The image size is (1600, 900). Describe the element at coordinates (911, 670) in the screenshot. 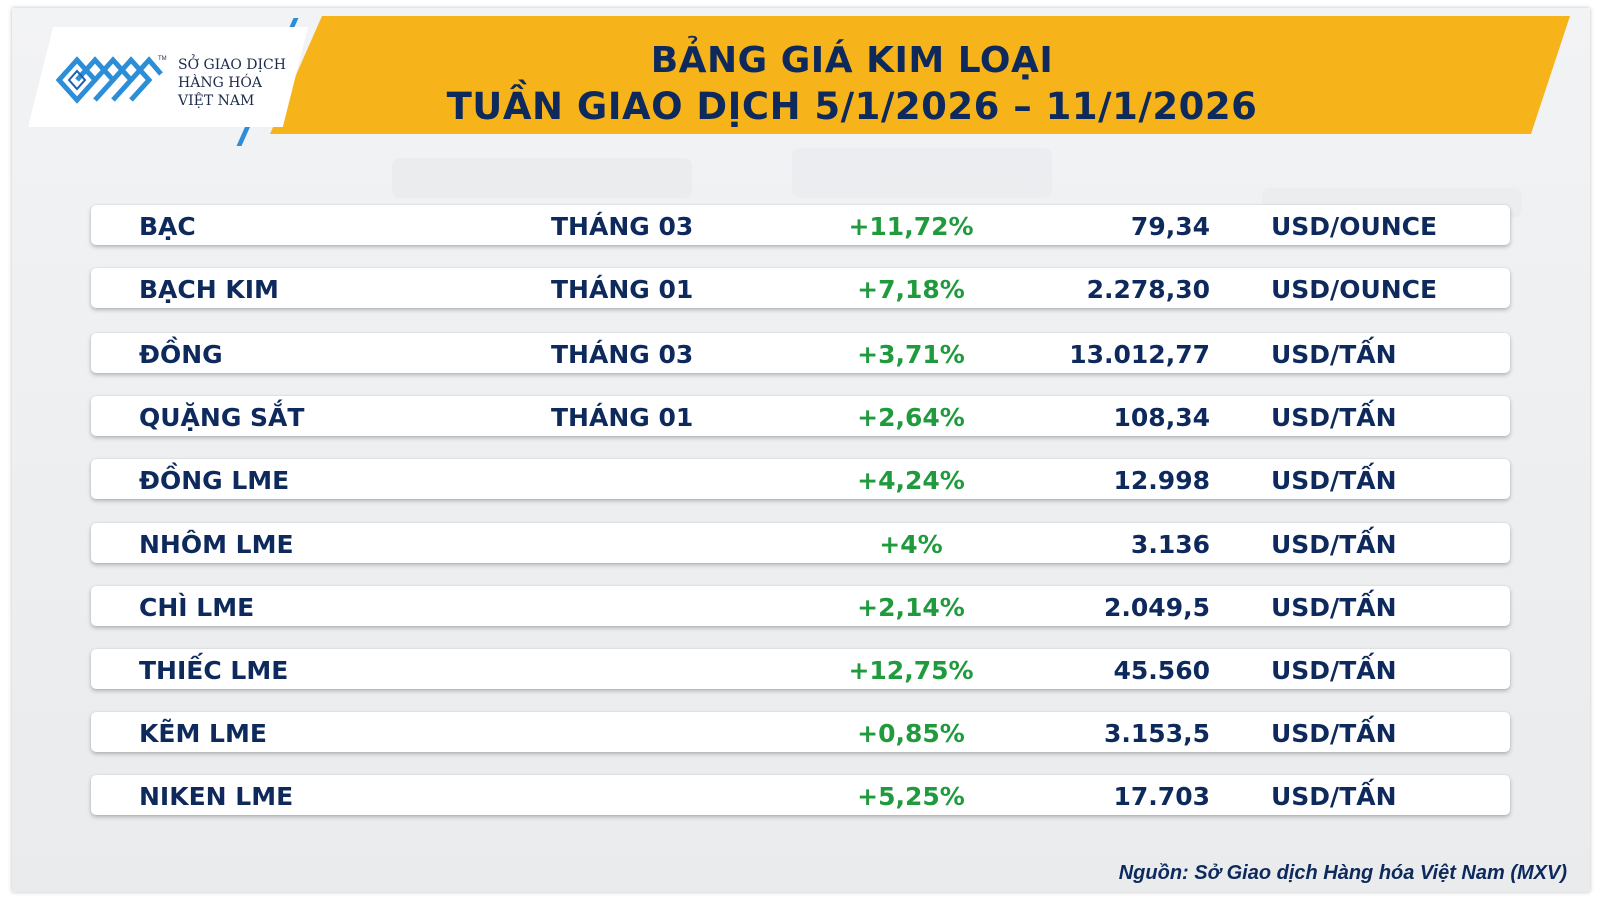

I see `weekly-change: +12,75%` at that location.